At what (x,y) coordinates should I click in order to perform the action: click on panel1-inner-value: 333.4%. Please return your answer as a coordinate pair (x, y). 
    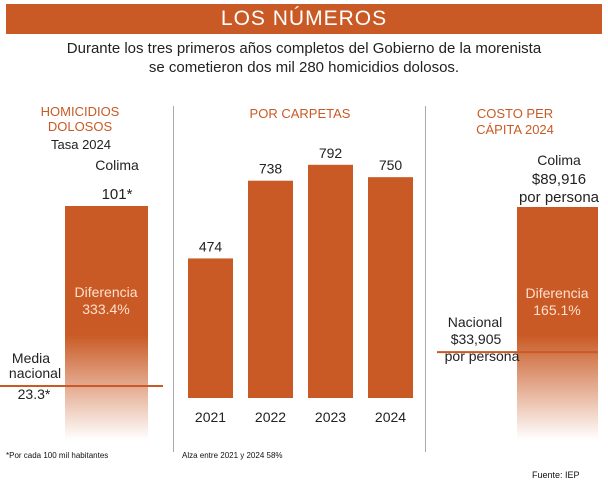
    Looking at the image, I should click on (105, 309).